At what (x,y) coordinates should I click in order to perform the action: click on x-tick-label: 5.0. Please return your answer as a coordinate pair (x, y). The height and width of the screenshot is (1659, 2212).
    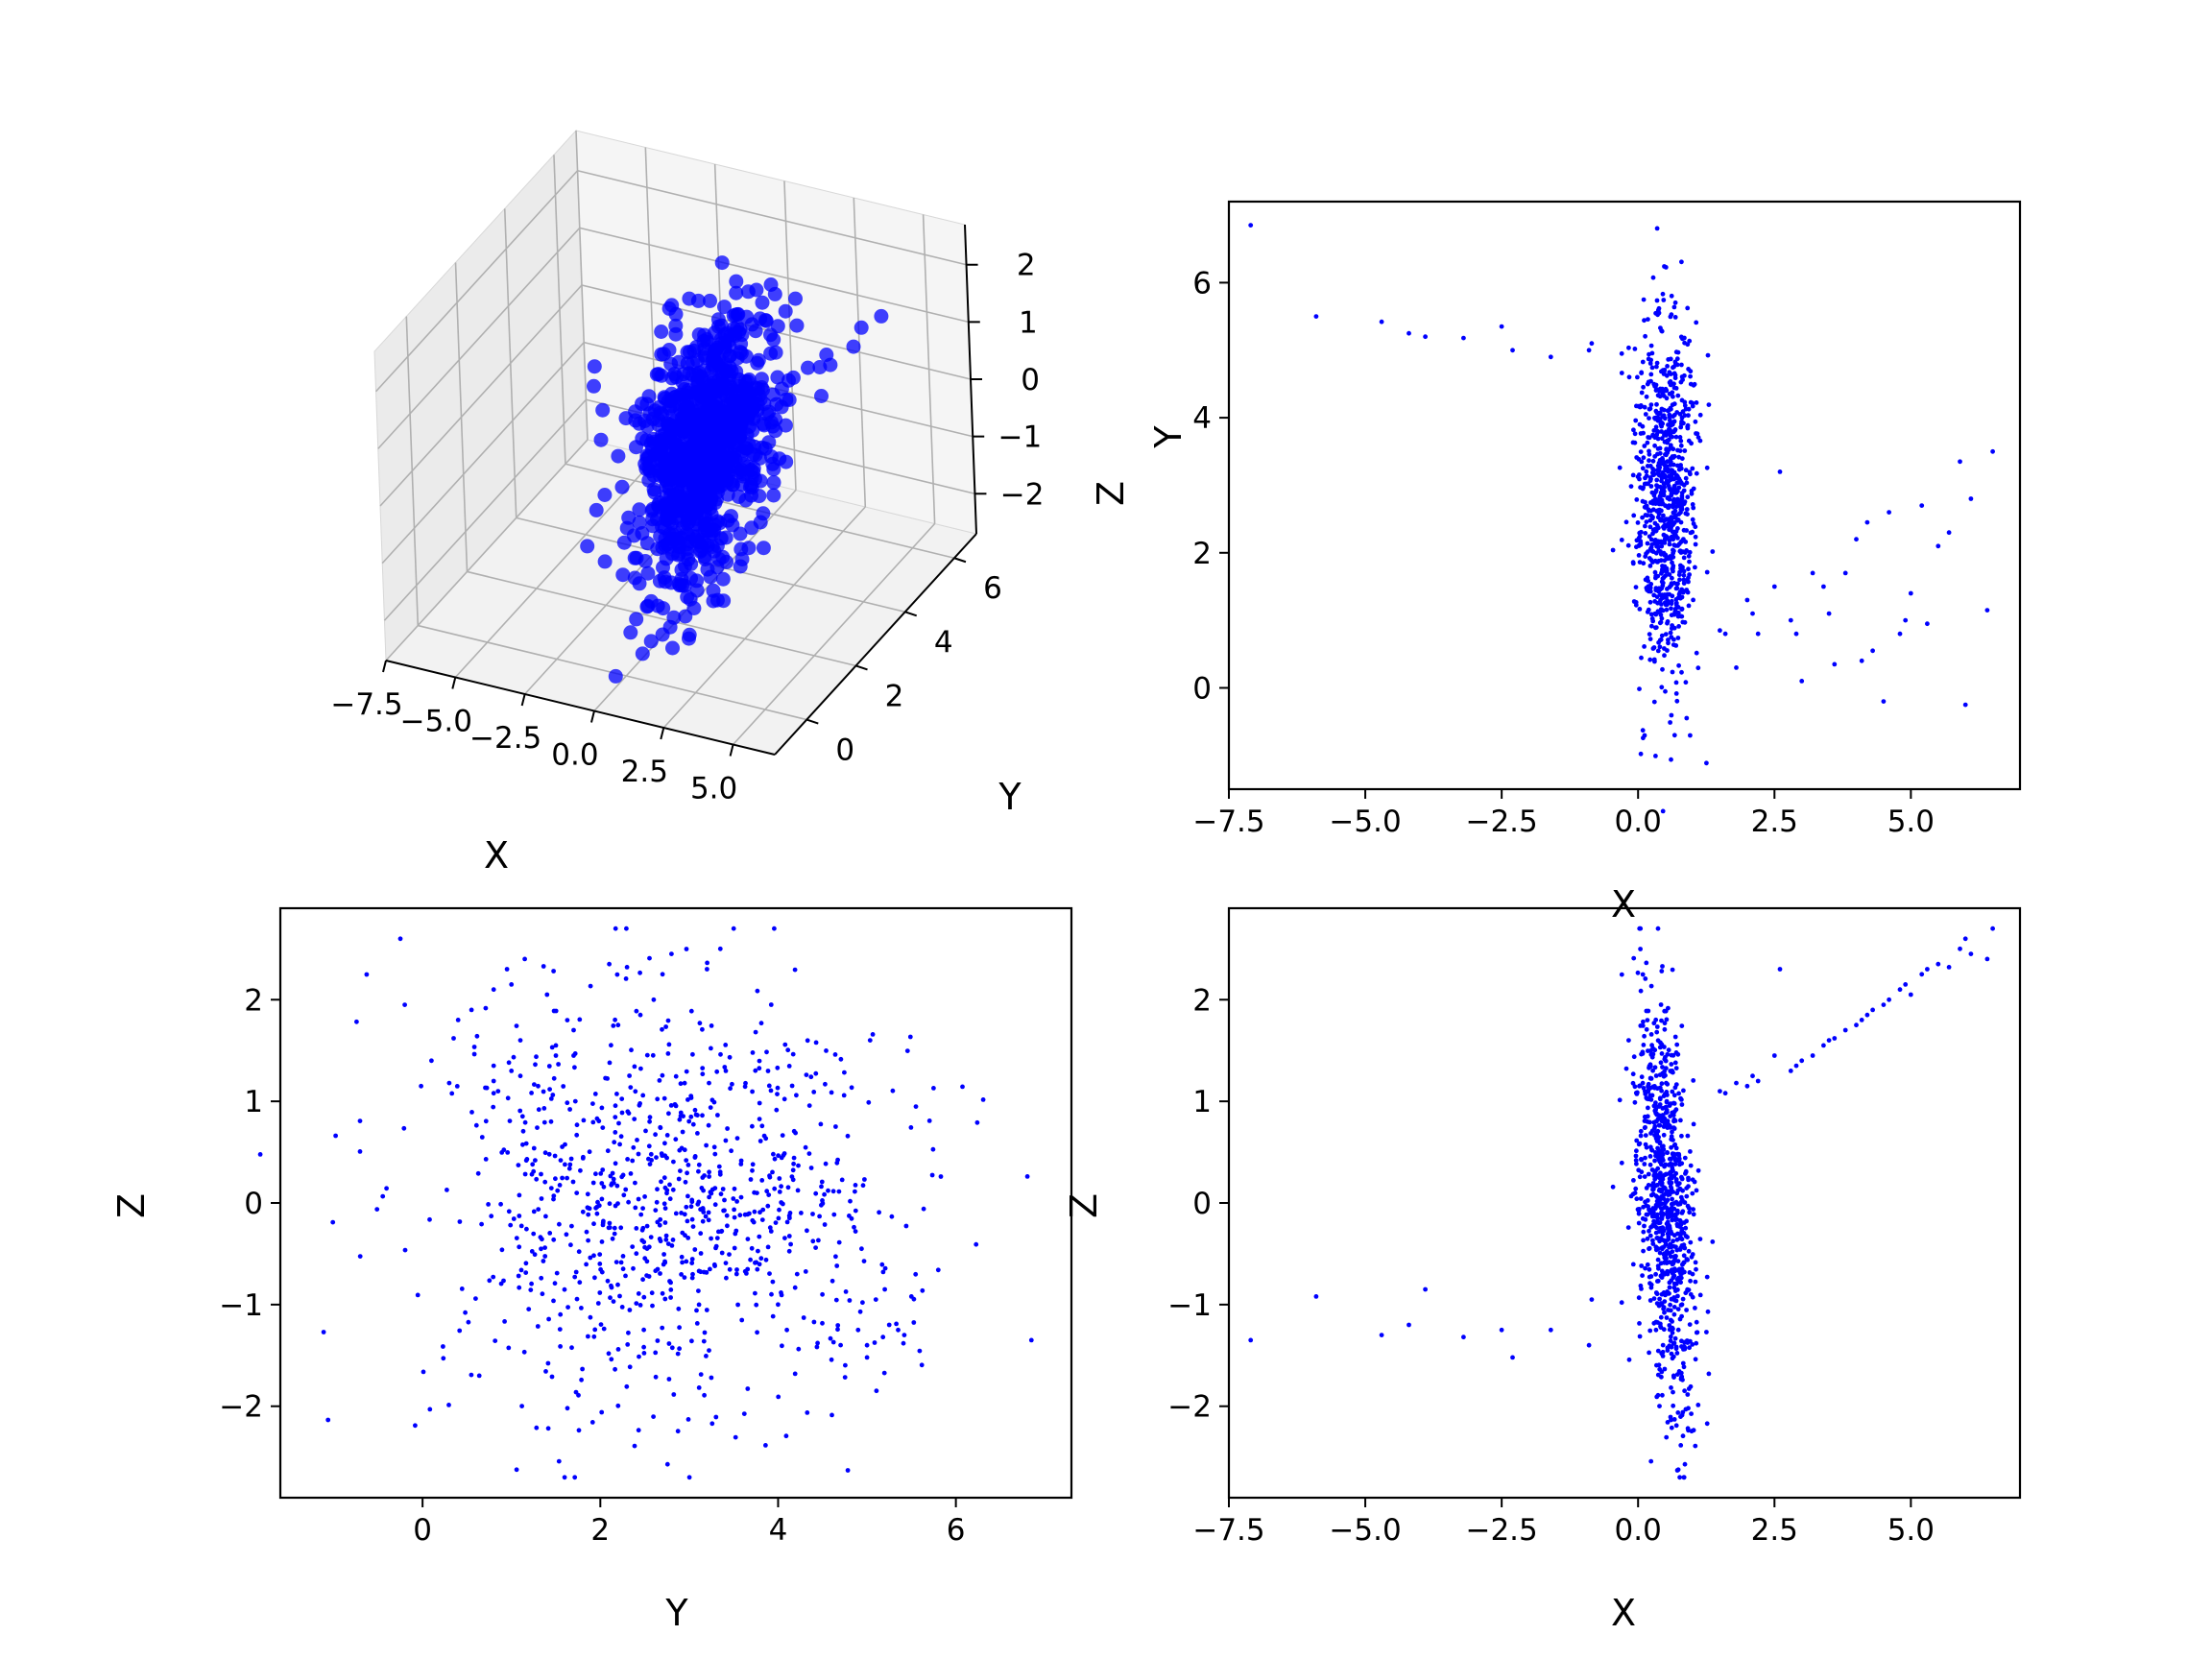
    Looking at the image, I should click on (713, 789).